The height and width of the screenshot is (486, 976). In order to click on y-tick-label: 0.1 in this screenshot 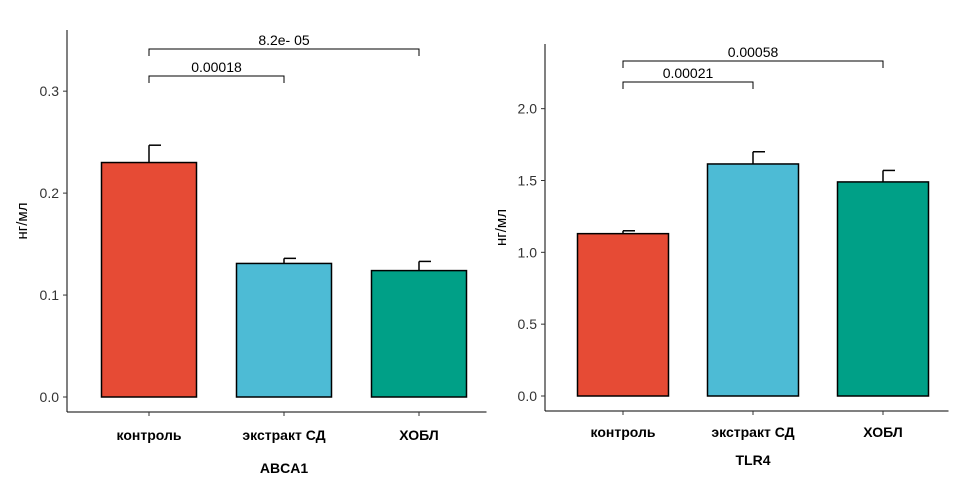, I will do `click(50, 295)`.